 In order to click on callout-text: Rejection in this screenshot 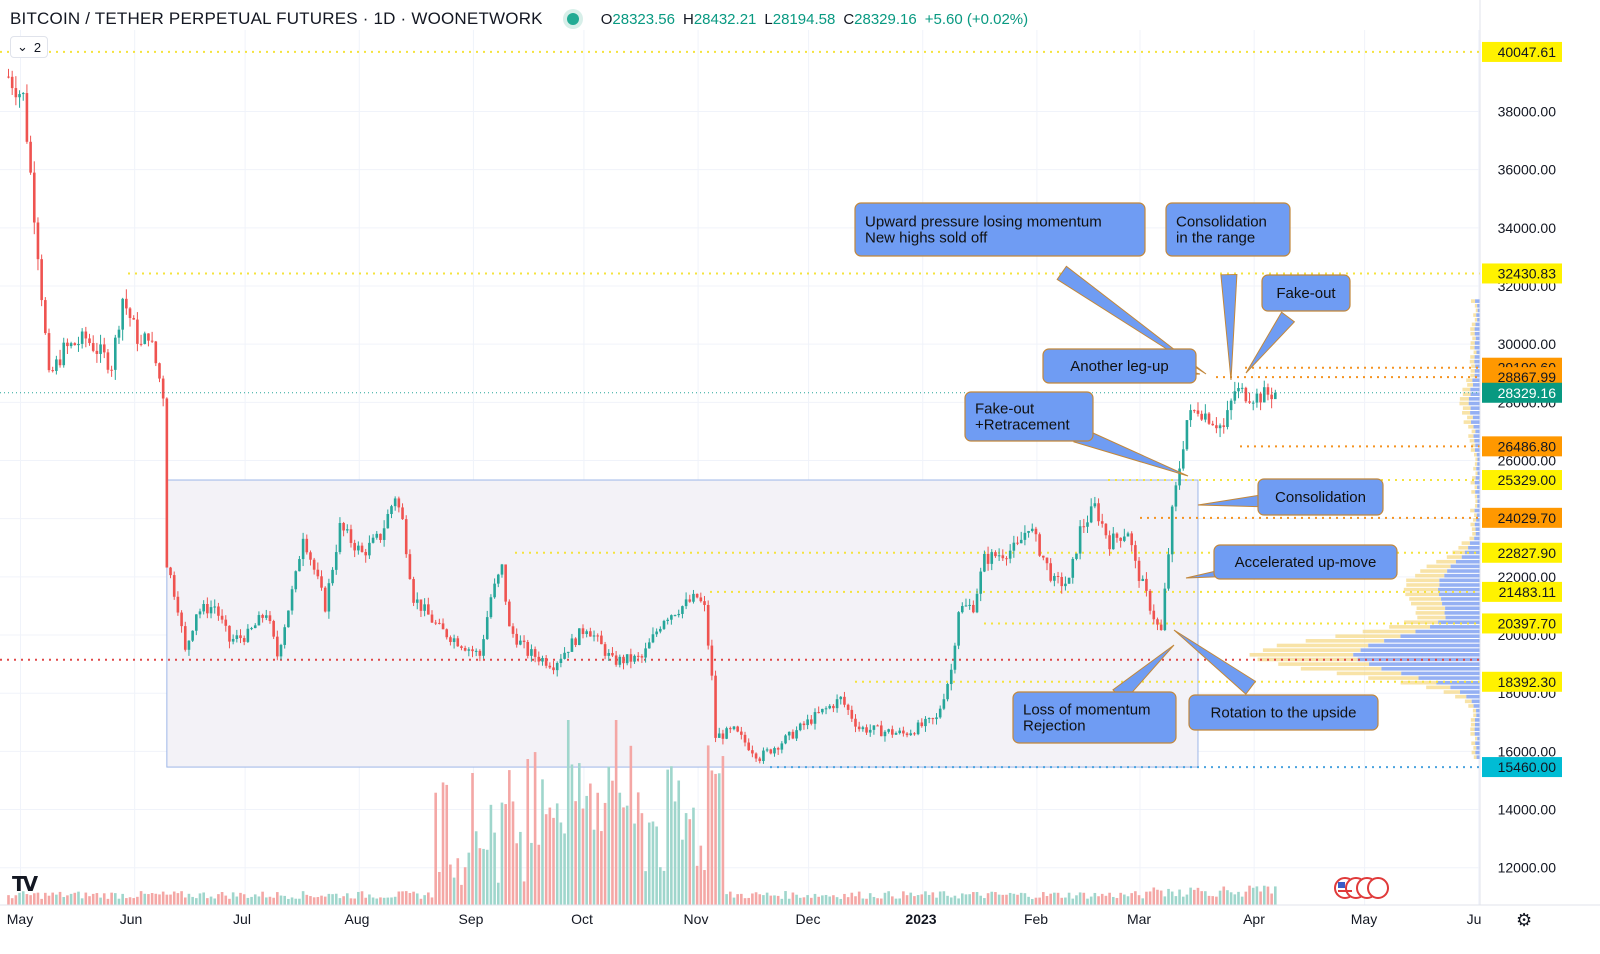, I will do `click(1054, 726)`.